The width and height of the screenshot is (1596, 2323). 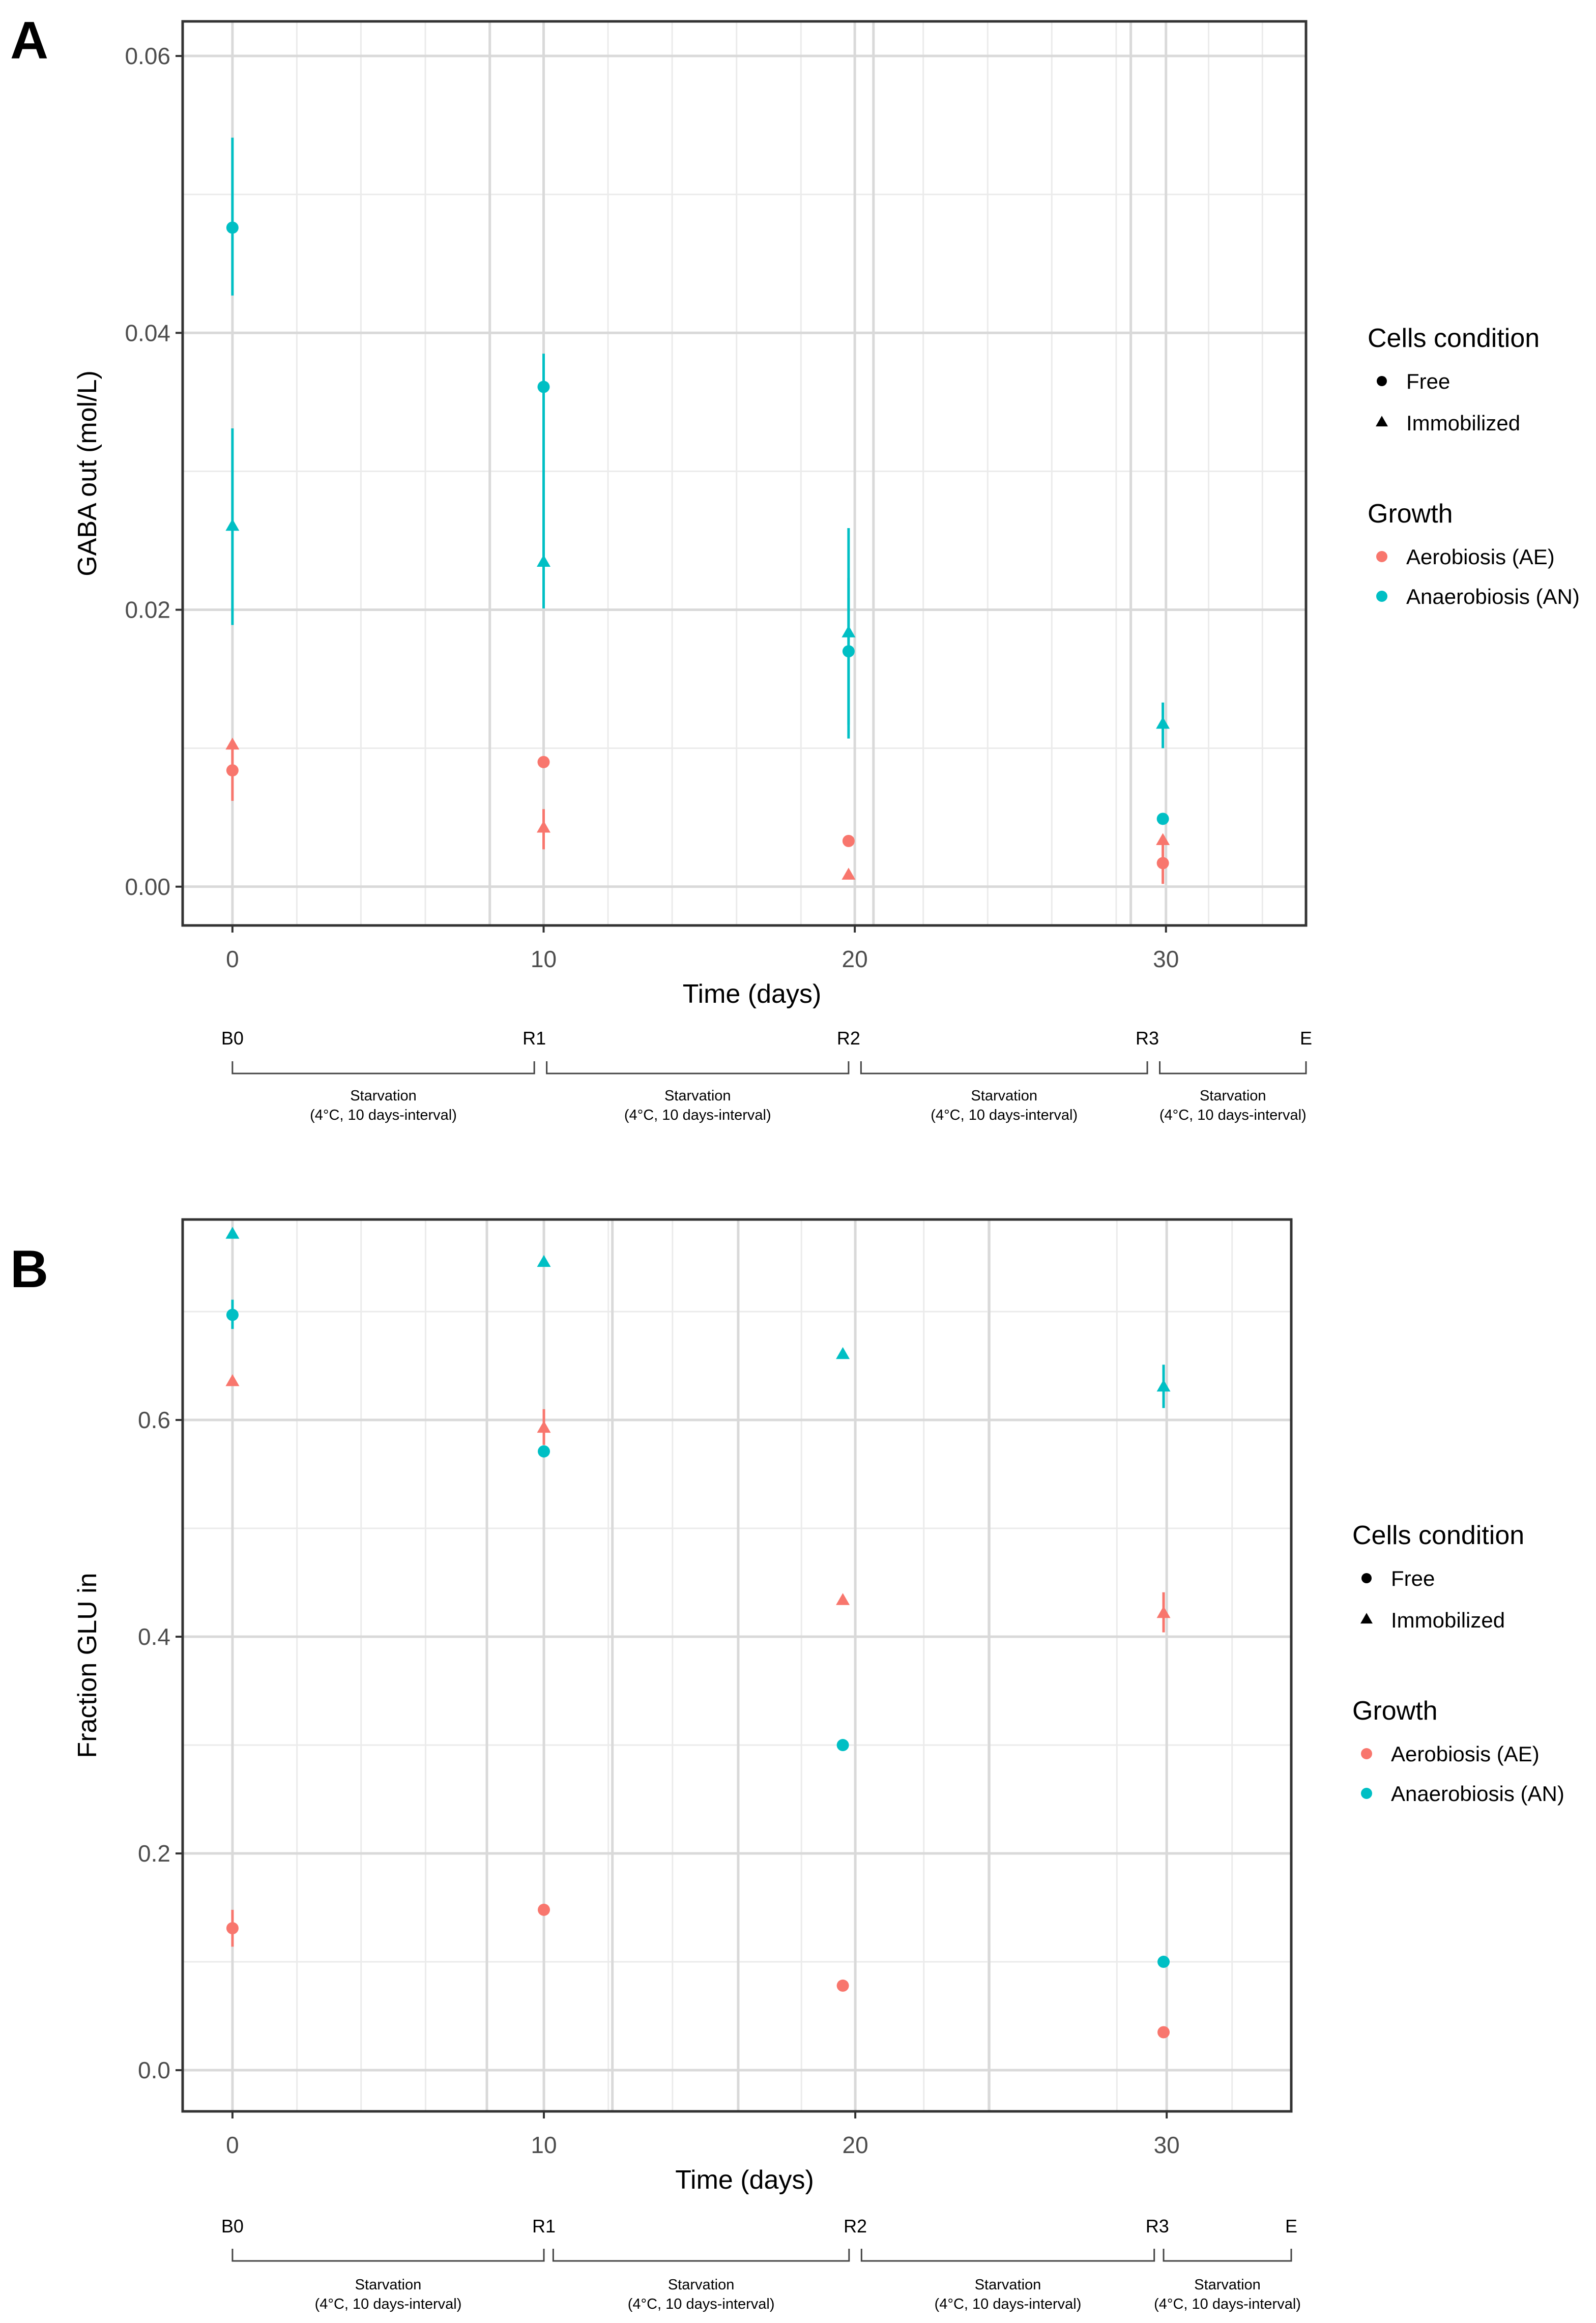 I want to click on x-tick-label: 10, so click(x=544, y=2145).